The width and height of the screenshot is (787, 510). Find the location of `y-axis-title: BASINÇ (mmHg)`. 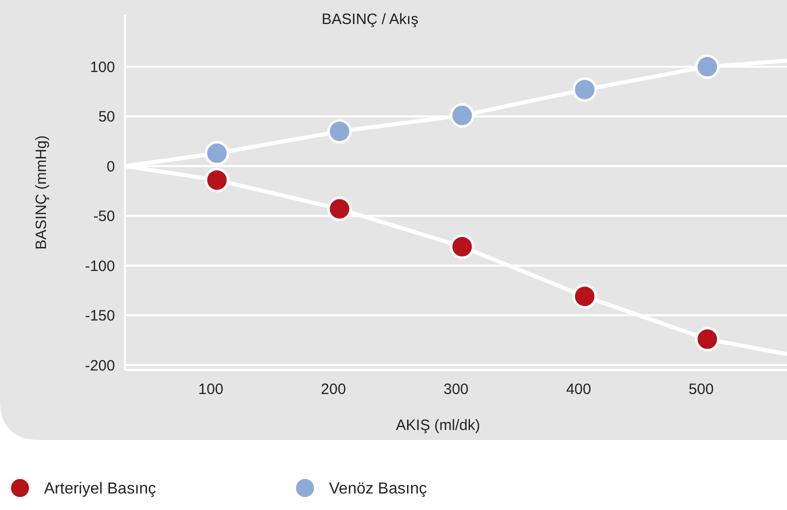

y-axis-title: BASINÇ (mmHg) is located at coordinates (41, 192).